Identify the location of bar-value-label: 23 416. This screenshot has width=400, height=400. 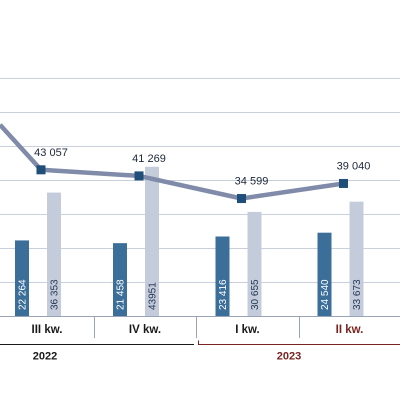
(223, 294).